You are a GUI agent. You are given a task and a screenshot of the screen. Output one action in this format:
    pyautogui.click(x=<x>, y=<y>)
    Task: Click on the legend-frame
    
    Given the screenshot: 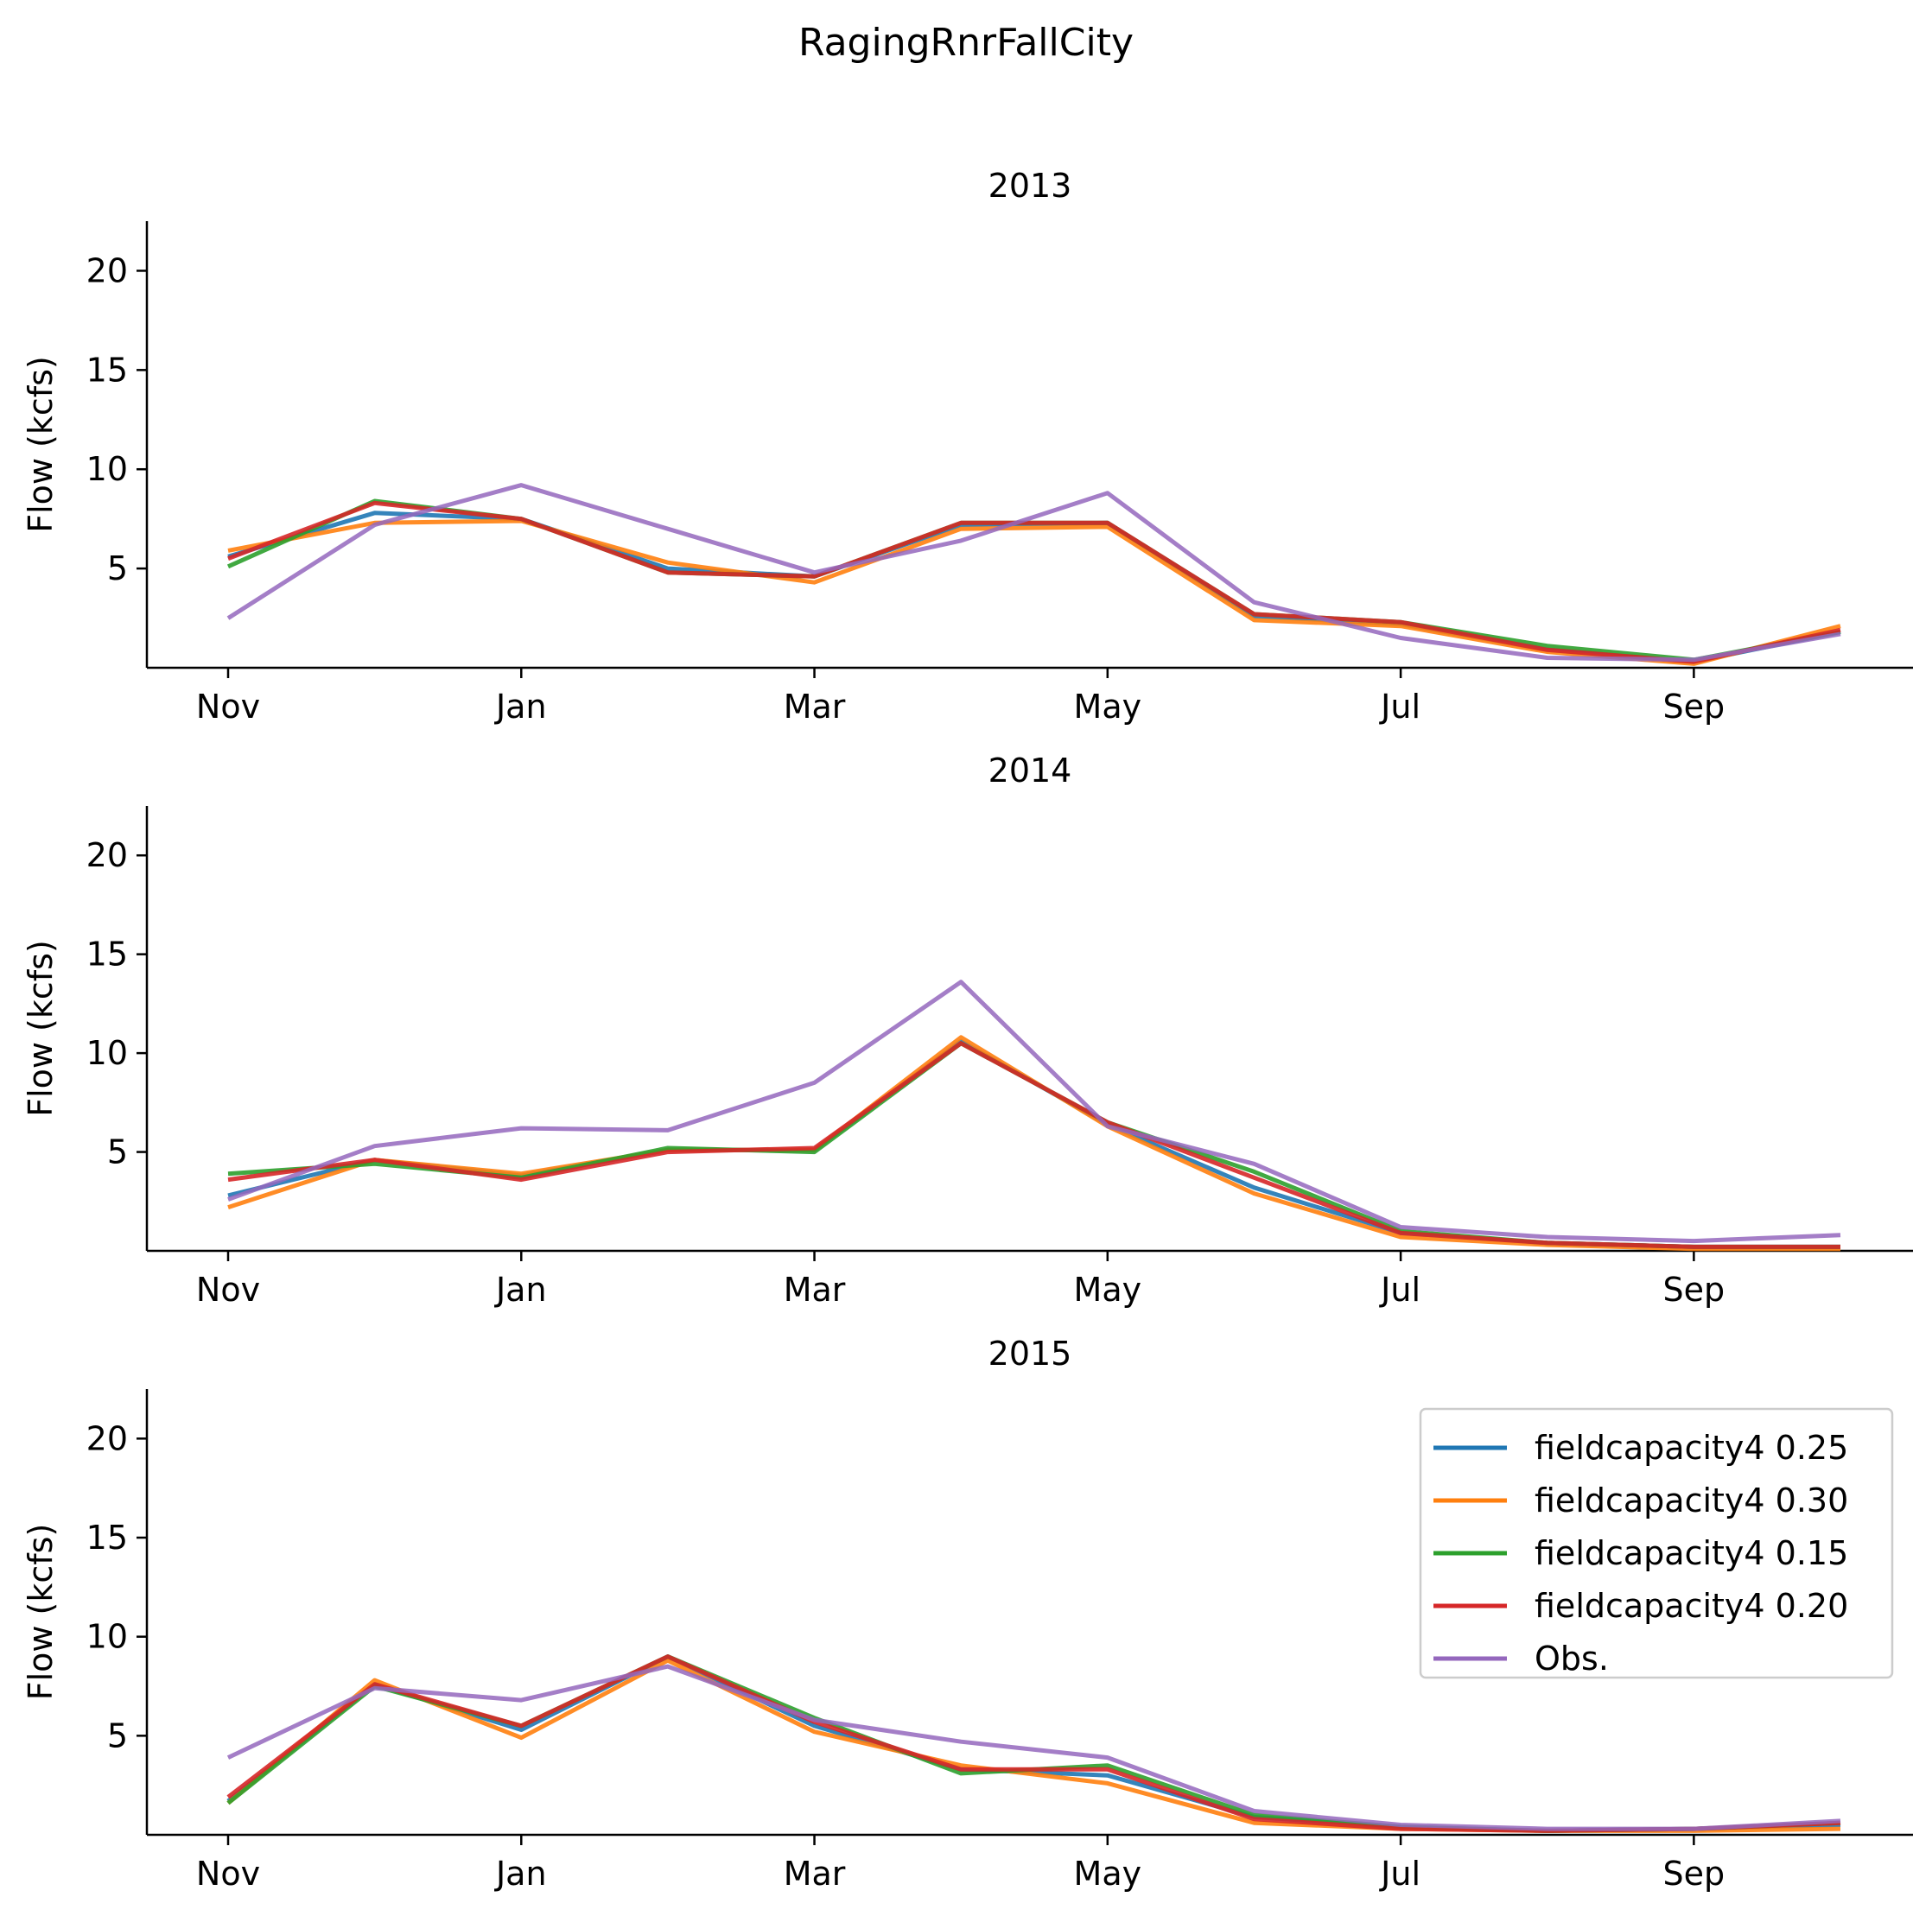 What is the action you would take?
    pyautogui.click(x=1656, y=1543)
    